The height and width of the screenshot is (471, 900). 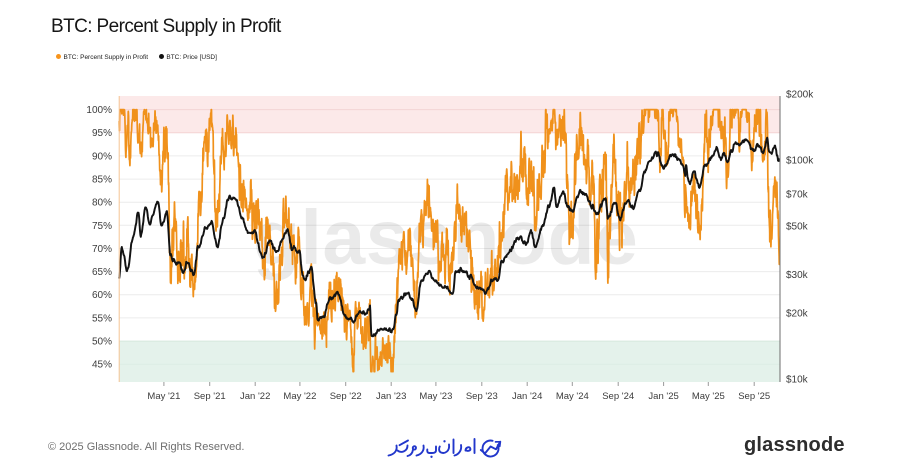 I want to click on svg-text: 85%, so click(x=102, y=180).